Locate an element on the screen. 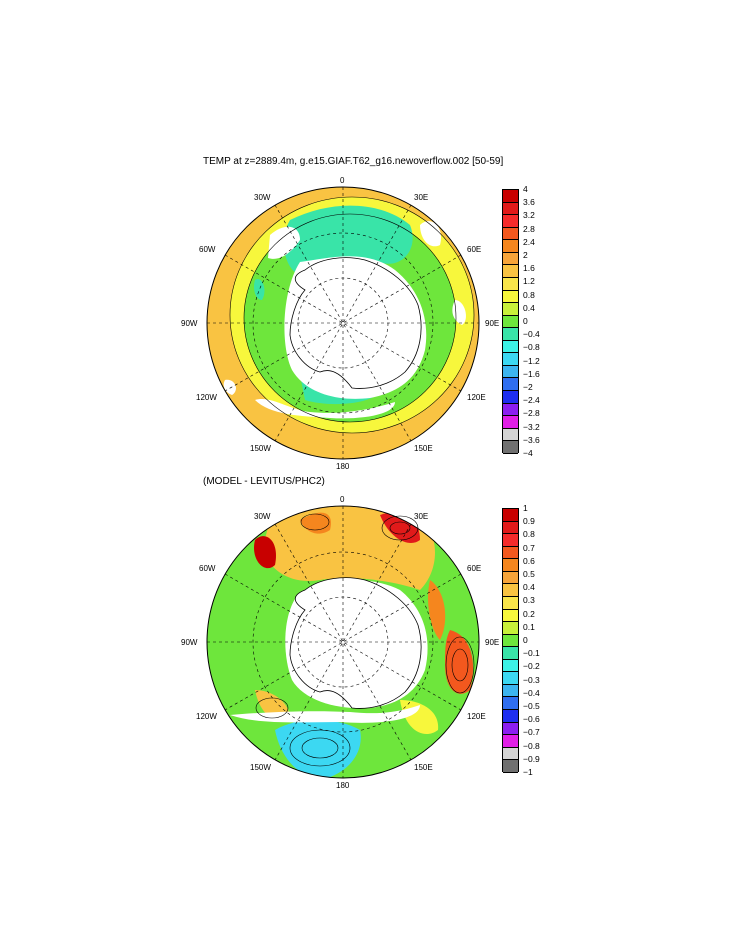  colorbar-tick-label: 2.4 is located at coordinates (529, 241).